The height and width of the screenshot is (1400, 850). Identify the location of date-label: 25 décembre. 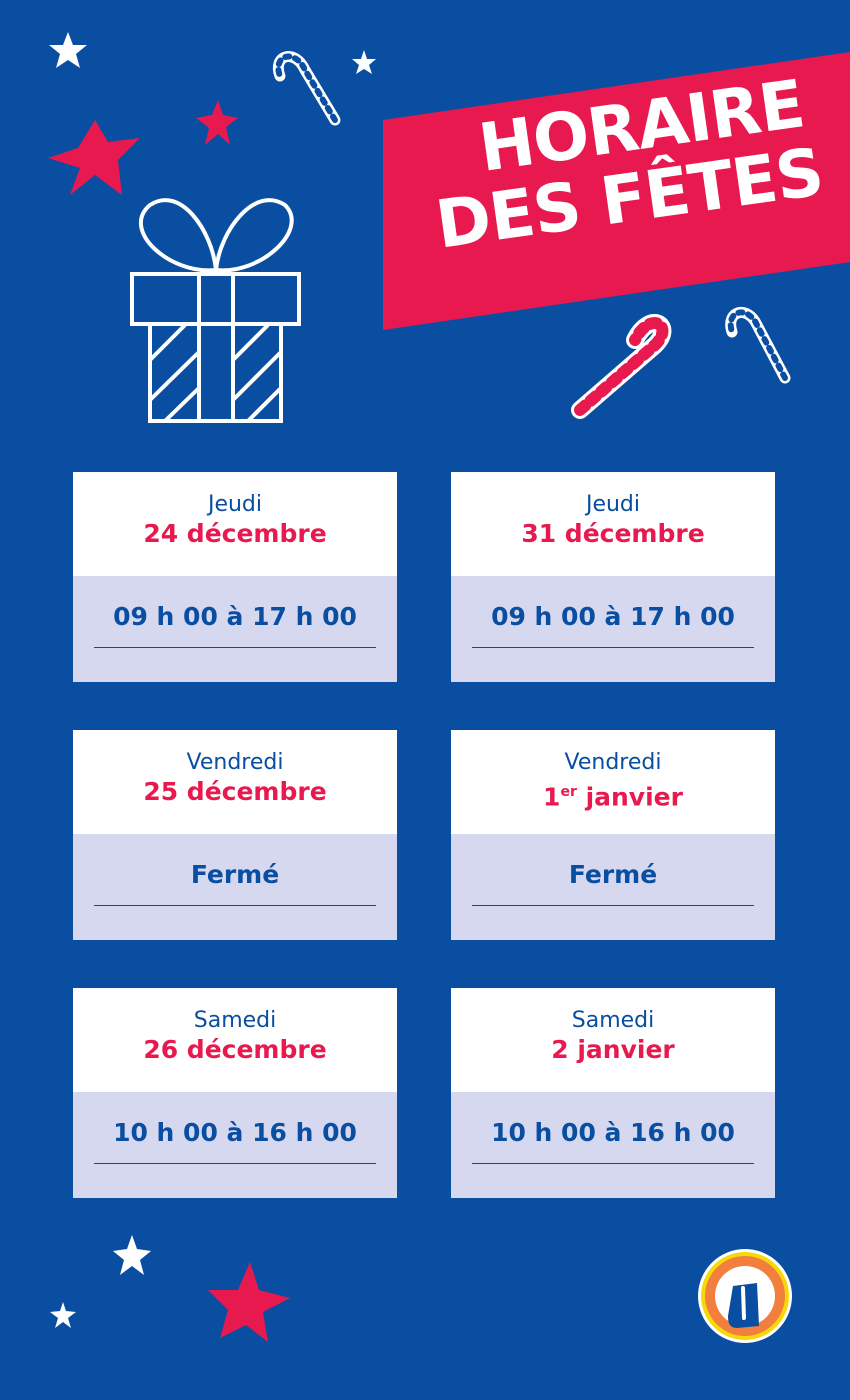
(235, 791).